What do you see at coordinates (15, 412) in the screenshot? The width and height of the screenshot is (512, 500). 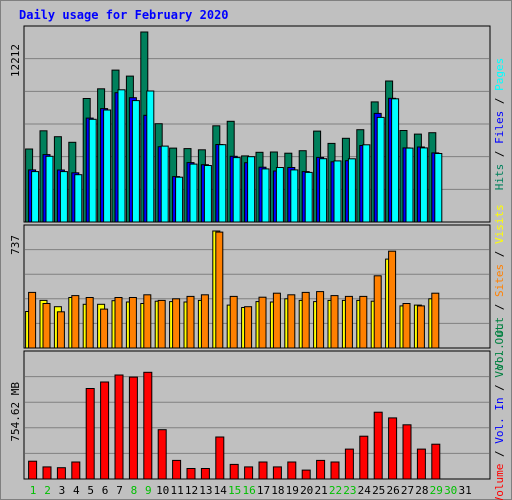 I see `max-label-bottom: 754.62 MB` at bounding box center [15, 412].